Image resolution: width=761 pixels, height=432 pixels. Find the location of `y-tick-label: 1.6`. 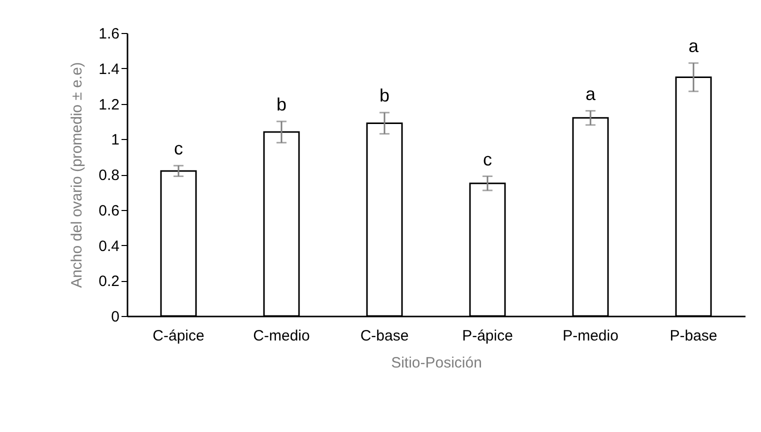

y-tick-label: 1.6 is located at coordinates (109, 34).